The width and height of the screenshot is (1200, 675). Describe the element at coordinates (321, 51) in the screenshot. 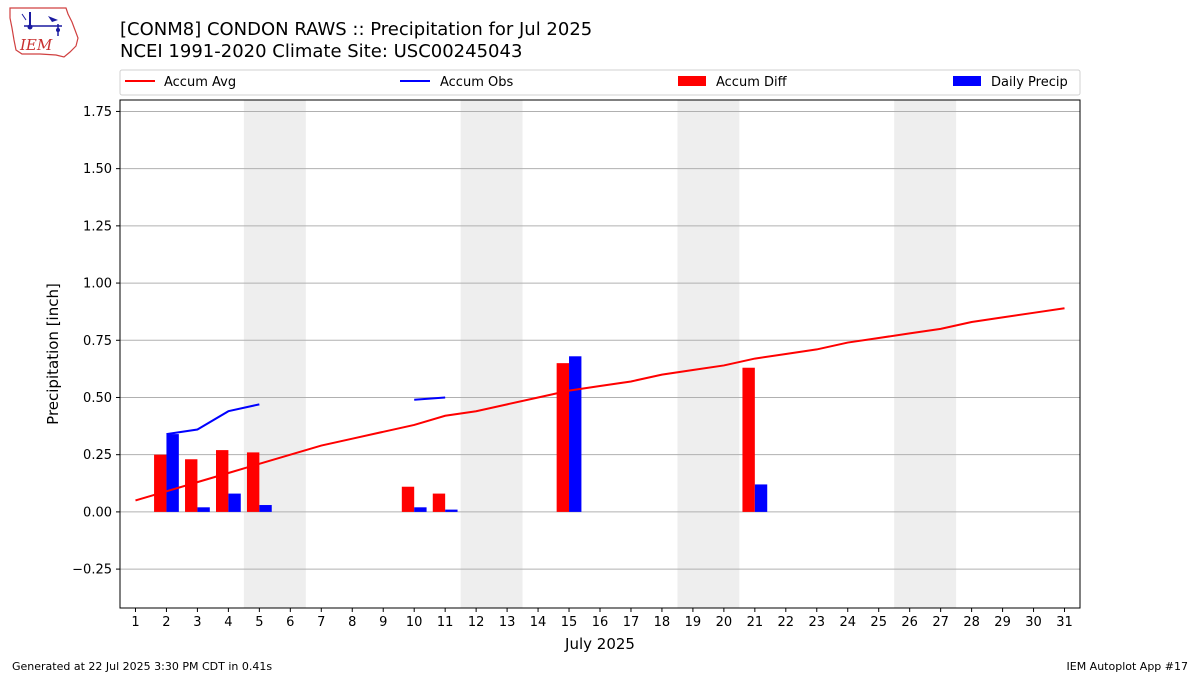

I see `chart-title-line2: NCEI 1991-2020 Climate Site: USC00245043` at that location.